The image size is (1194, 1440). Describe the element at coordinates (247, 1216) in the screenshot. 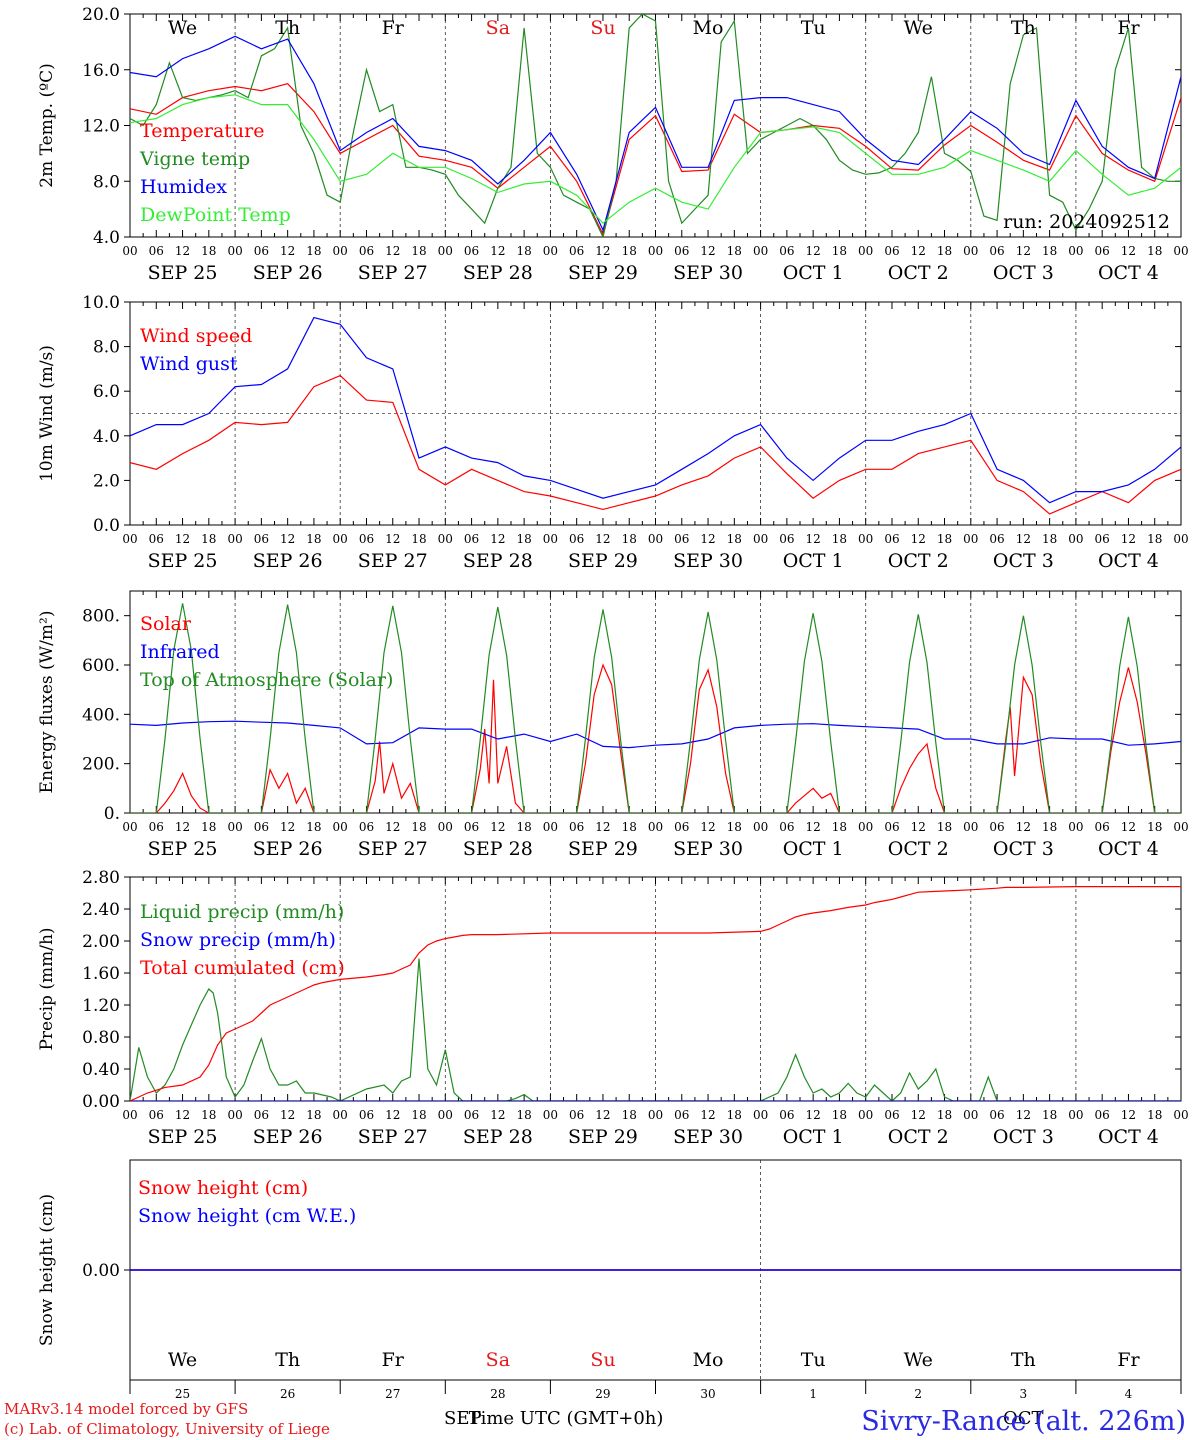

I see `legend-entry: Snow height (cm W.E.)` at that location.